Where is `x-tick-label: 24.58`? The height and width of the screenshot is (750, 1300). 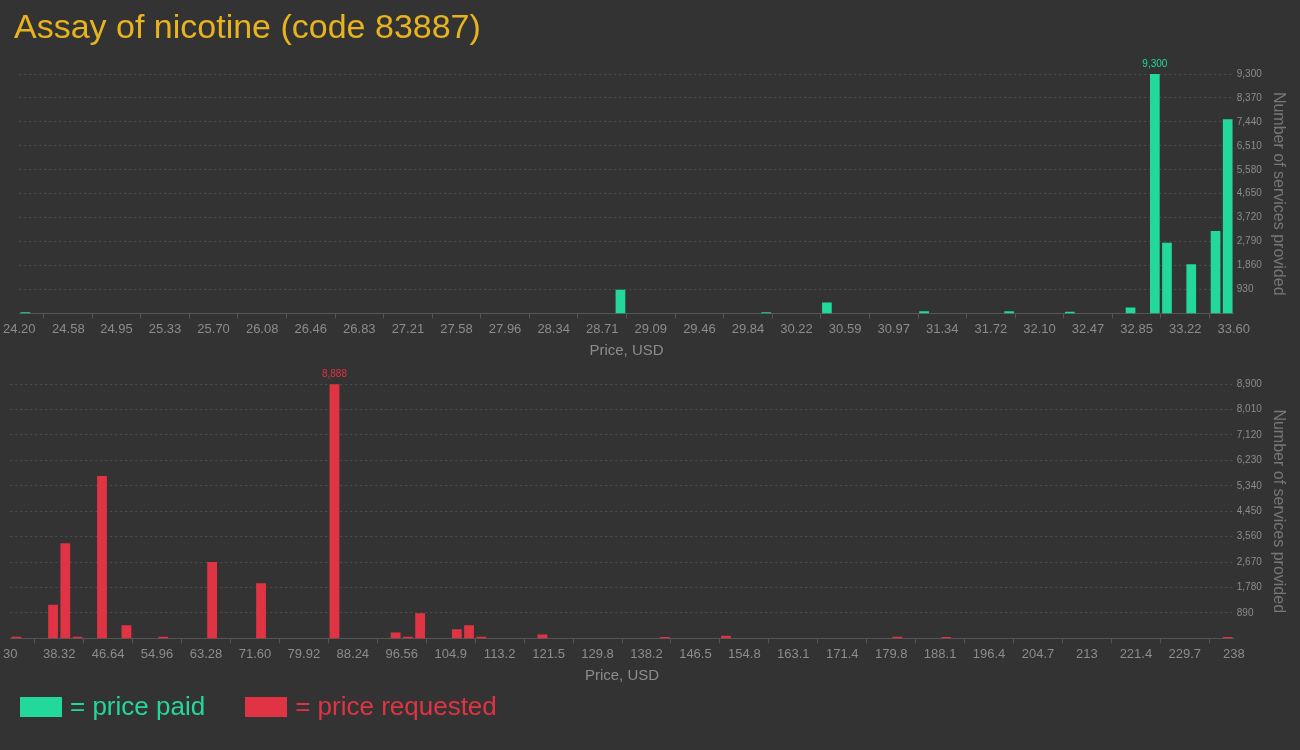
x-tick-label: 24.58 is located at coordinates (68, 328).